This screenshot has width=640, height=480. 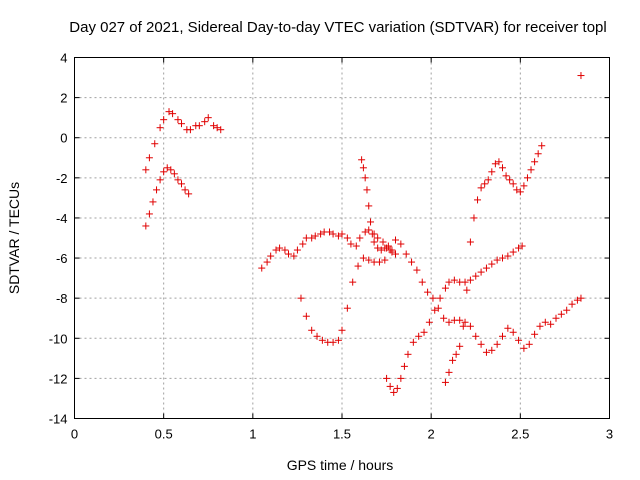 What do you see at coordinates (74, 434) in the screenshot?
I see `x-tick-label: 0` at bounding box center [74, 434].